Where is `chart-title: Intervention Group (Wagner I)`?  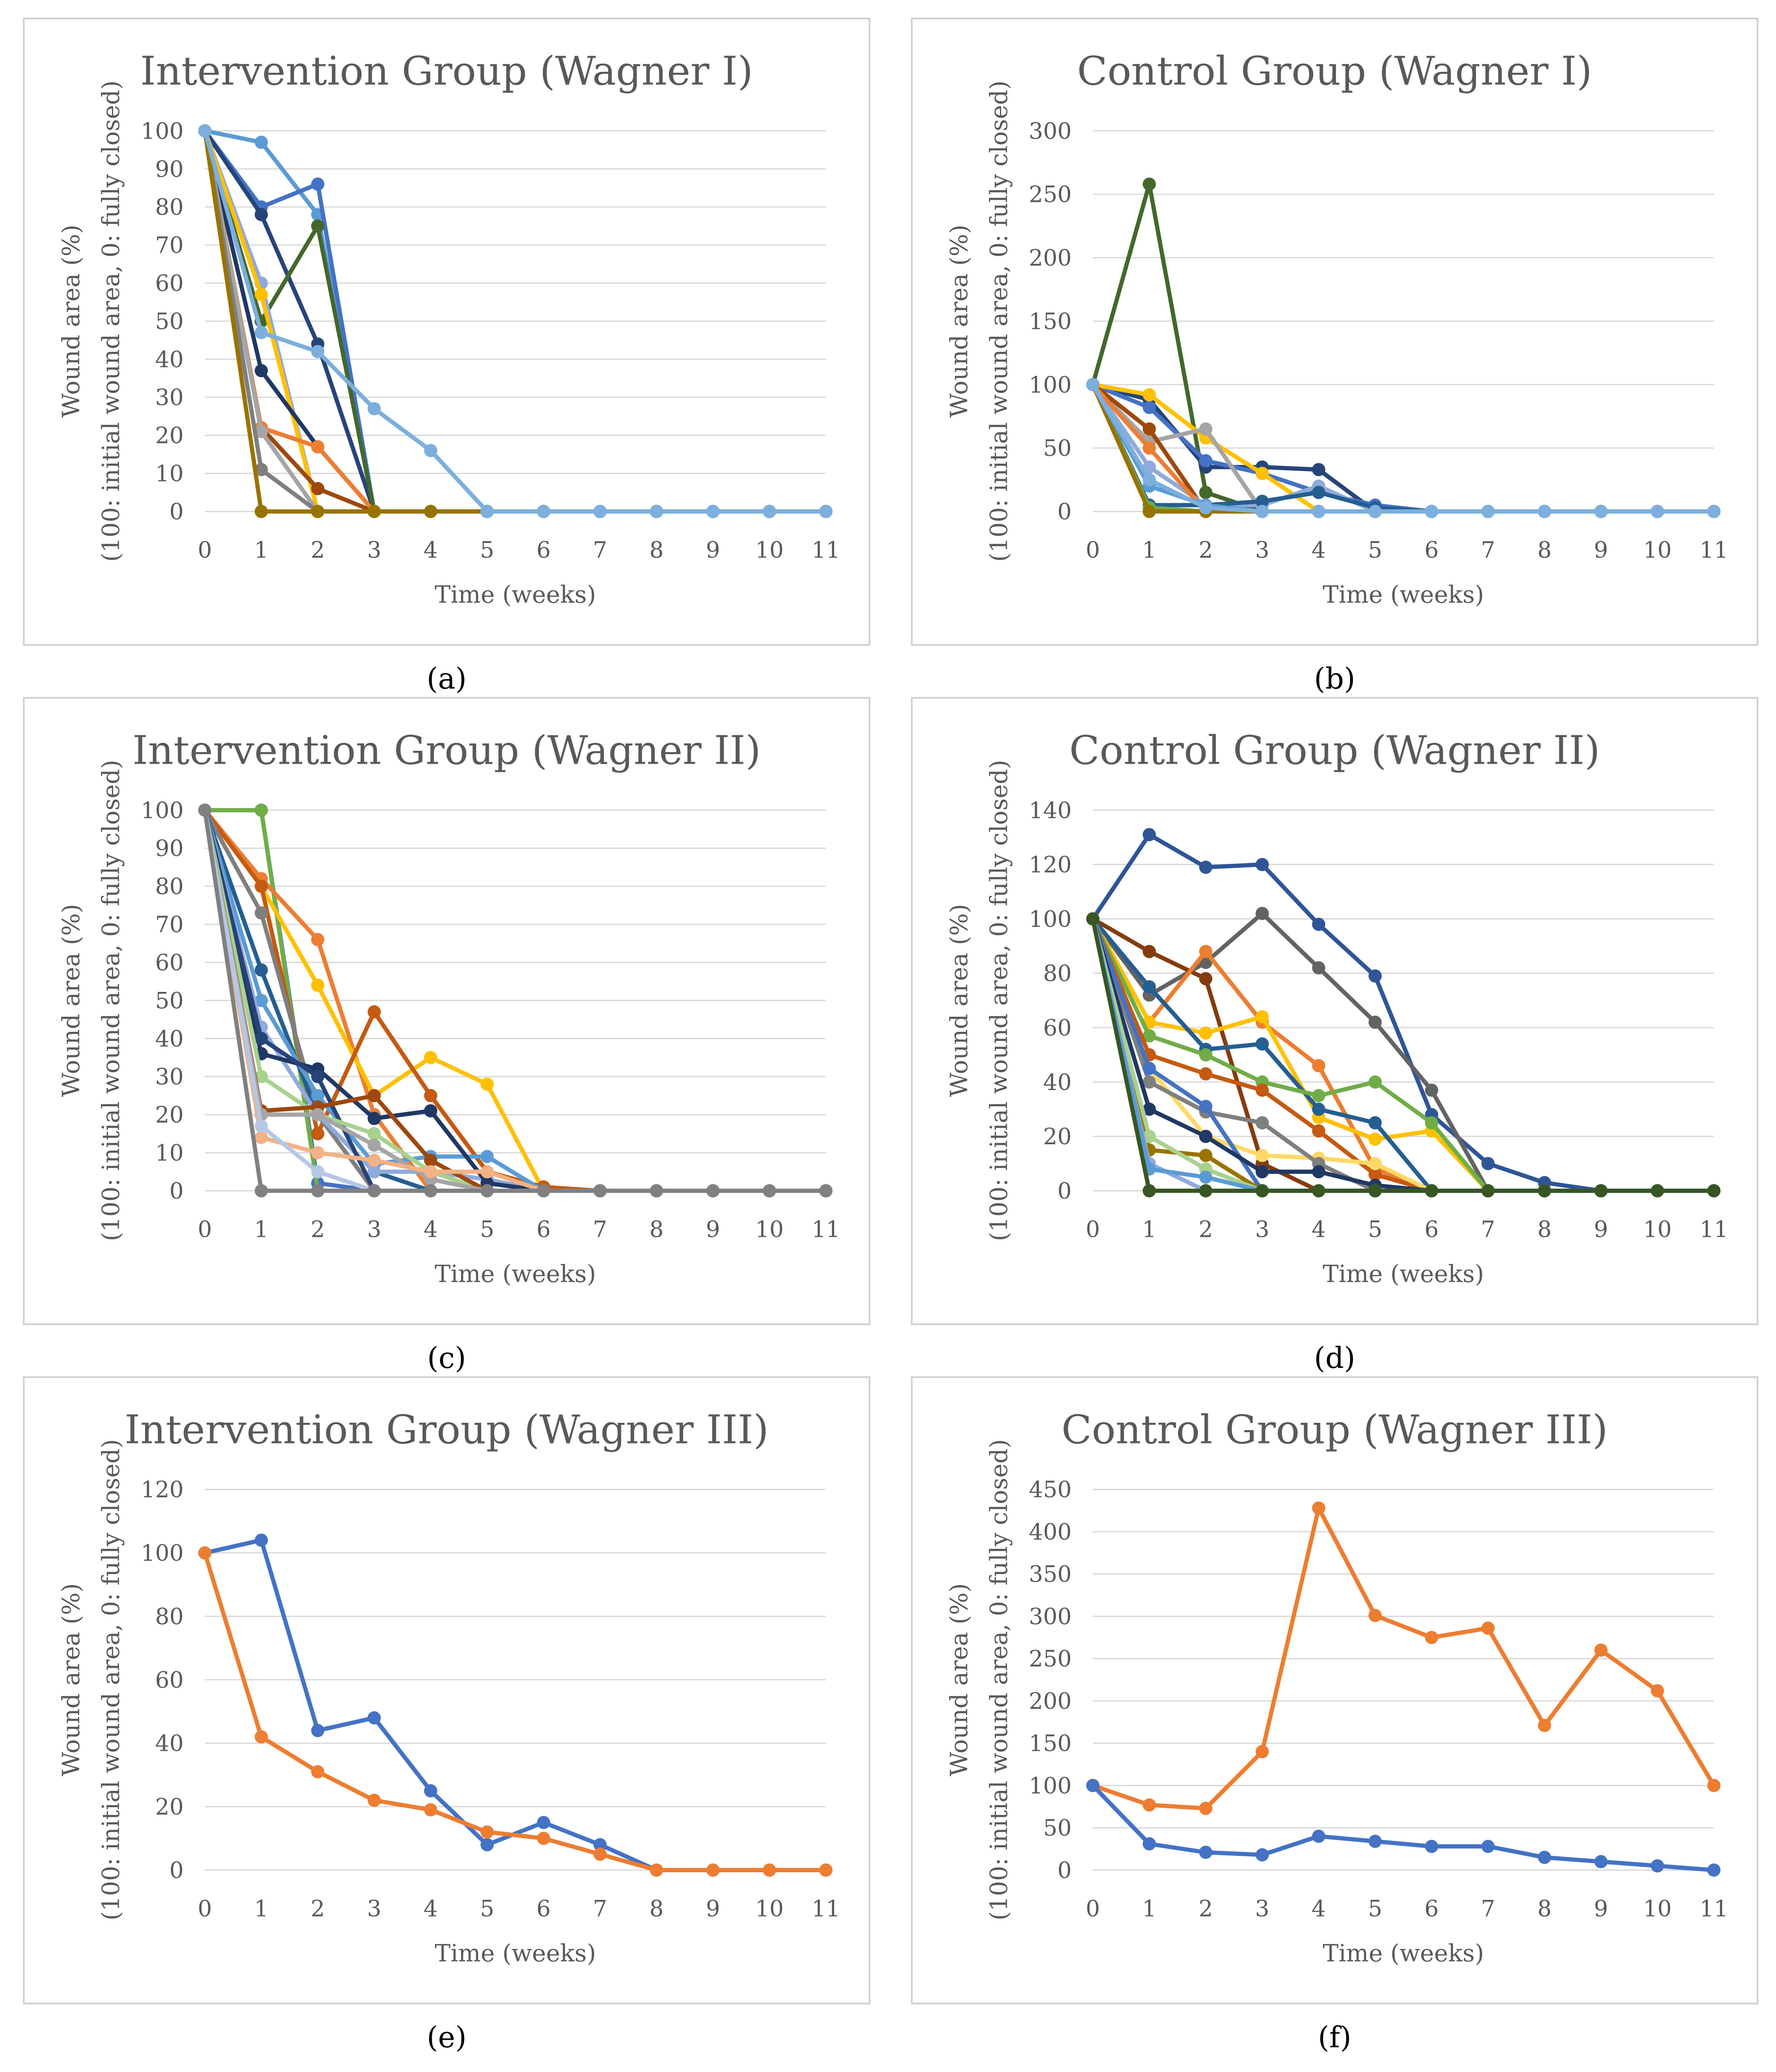 chart-title: Intervention Group (Wagner I) is located at coordinates (447, 71).